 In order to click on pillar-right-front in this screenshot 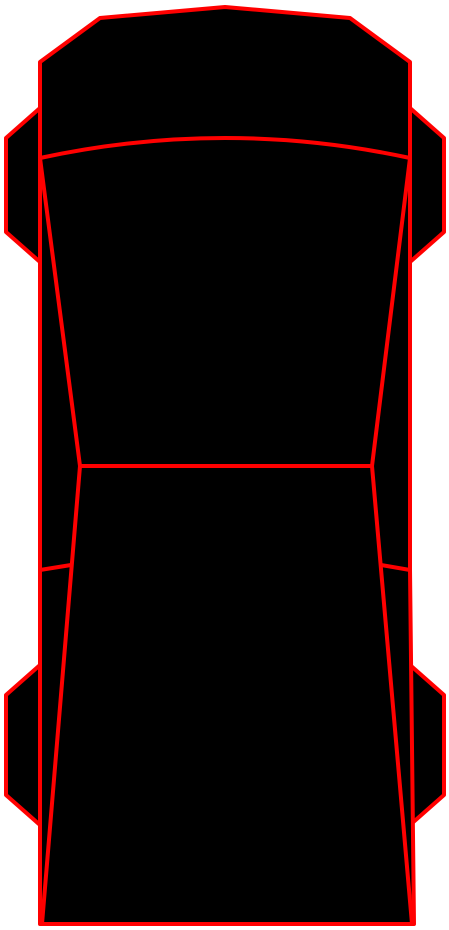, I will do `click(391, 312)`.